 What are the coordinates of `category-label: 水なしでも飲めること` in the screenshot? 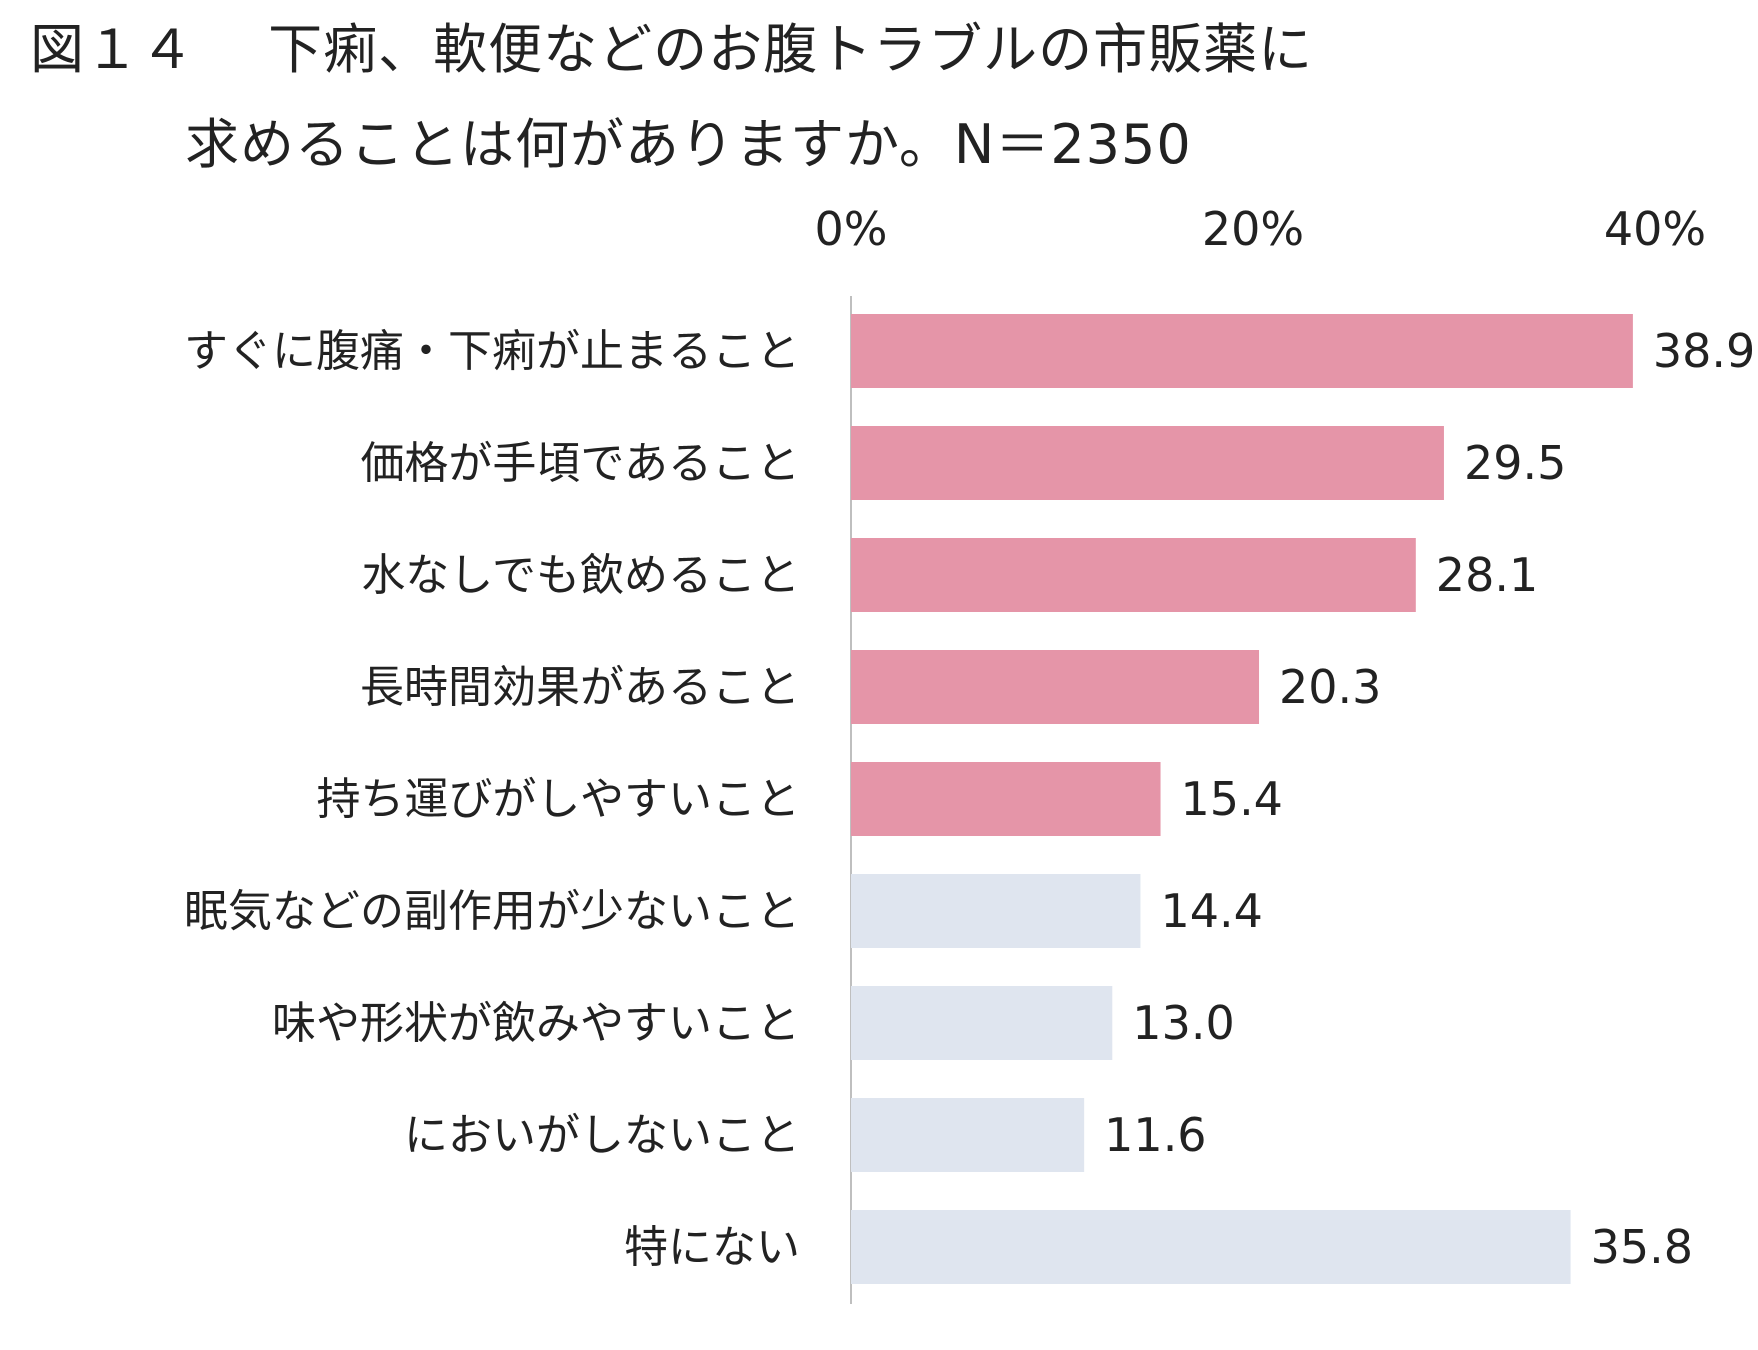 It's located at (580, 575).